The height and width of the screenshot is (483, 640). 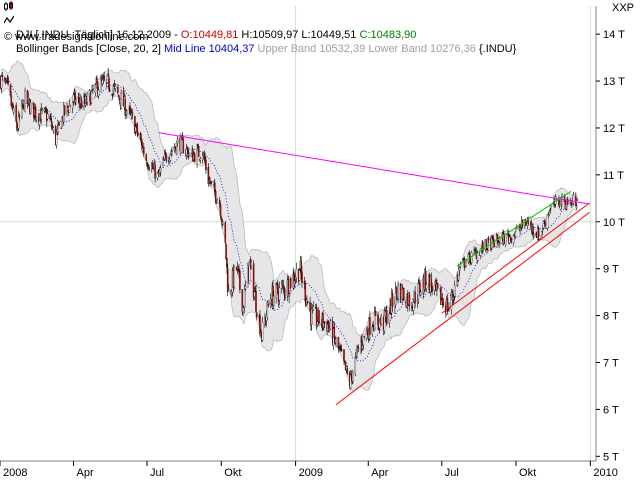 I want to click on trendline-support-short, so click(x=515, y=258).